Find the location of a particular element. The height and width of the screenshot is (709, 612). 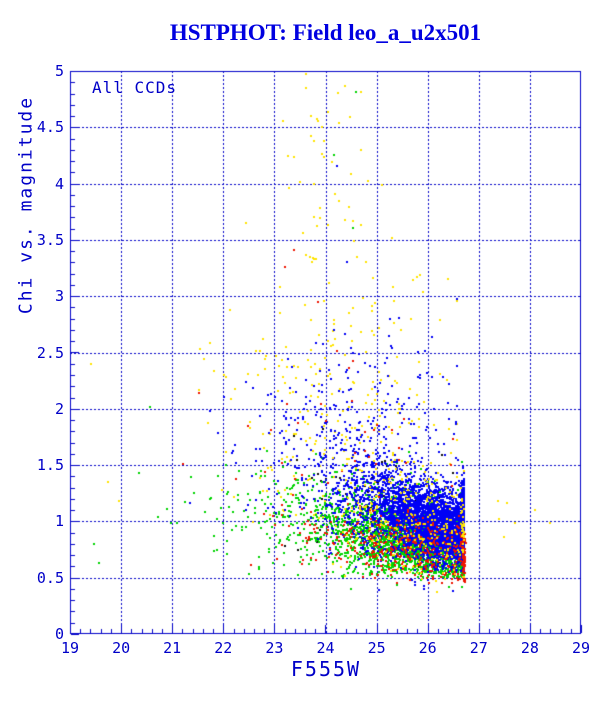

y-tick-label: 2 is located at coordinates (59, 408).